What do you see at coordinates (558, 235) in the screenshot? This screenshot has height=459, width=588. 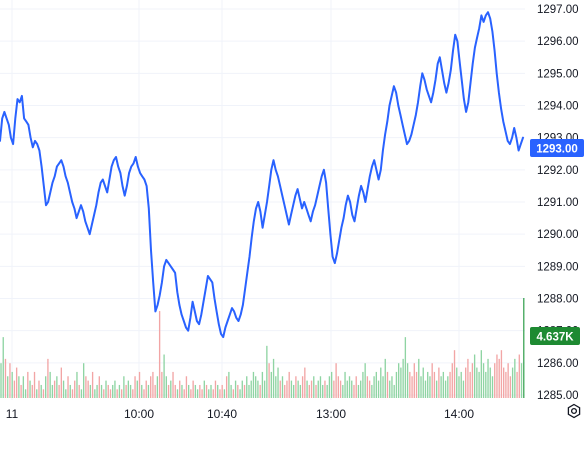 I see `y-tick-label: 1290.00` at bounding box center [558, 235].